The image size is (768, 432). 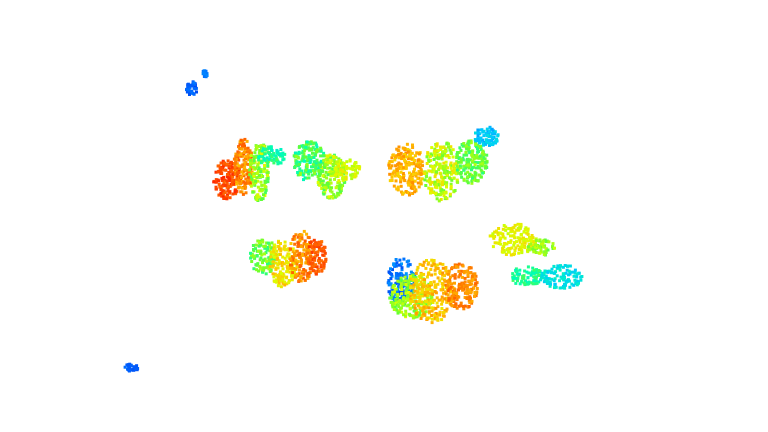 What do you see at coordinates (327, 170) in the screenshot?
I see `point-cluster-plant-row1-b` at bounding box center [327, 170].